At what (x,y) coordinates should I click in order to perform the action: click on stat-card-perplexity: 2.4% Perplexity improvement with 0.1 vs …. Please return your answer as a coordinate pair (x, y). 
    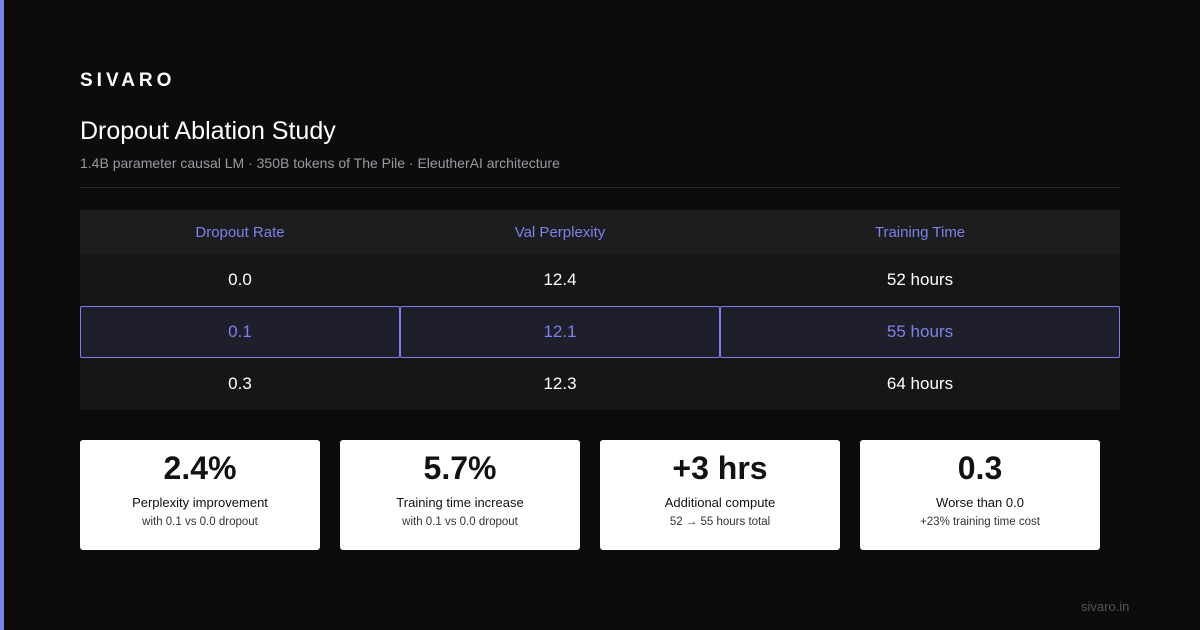
    Looking at the image, I should click on (200, 495).